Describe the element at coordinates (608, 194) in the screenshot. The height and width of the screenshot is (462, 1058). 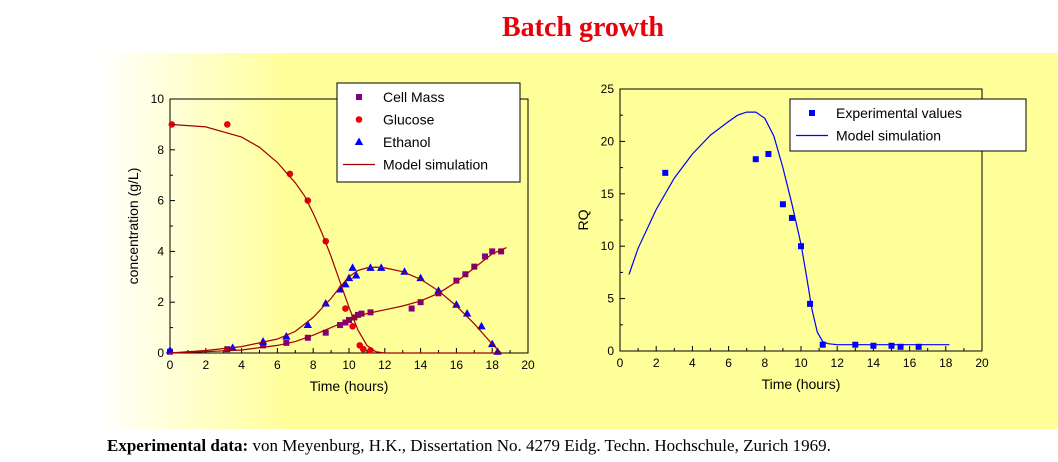
I see `y-tick-label: 15` at that location.